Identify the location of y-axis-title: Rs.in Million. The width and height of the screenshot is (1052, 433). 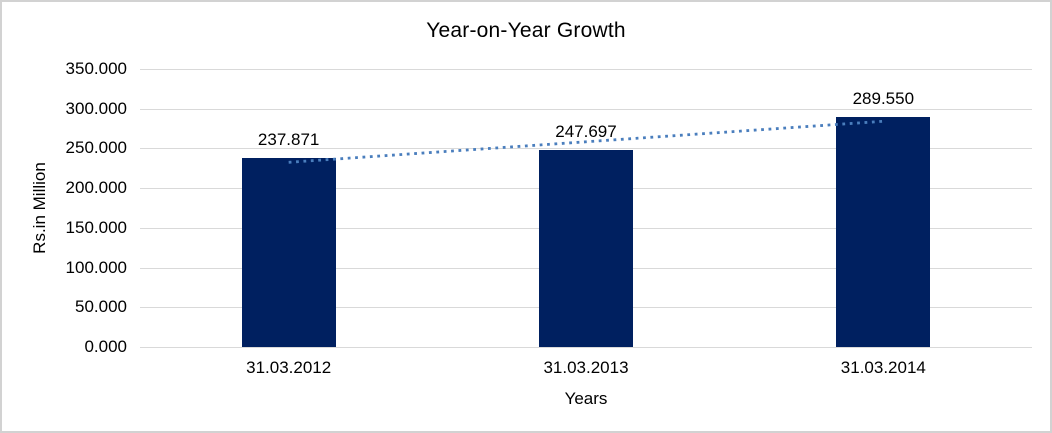
(39, 208).